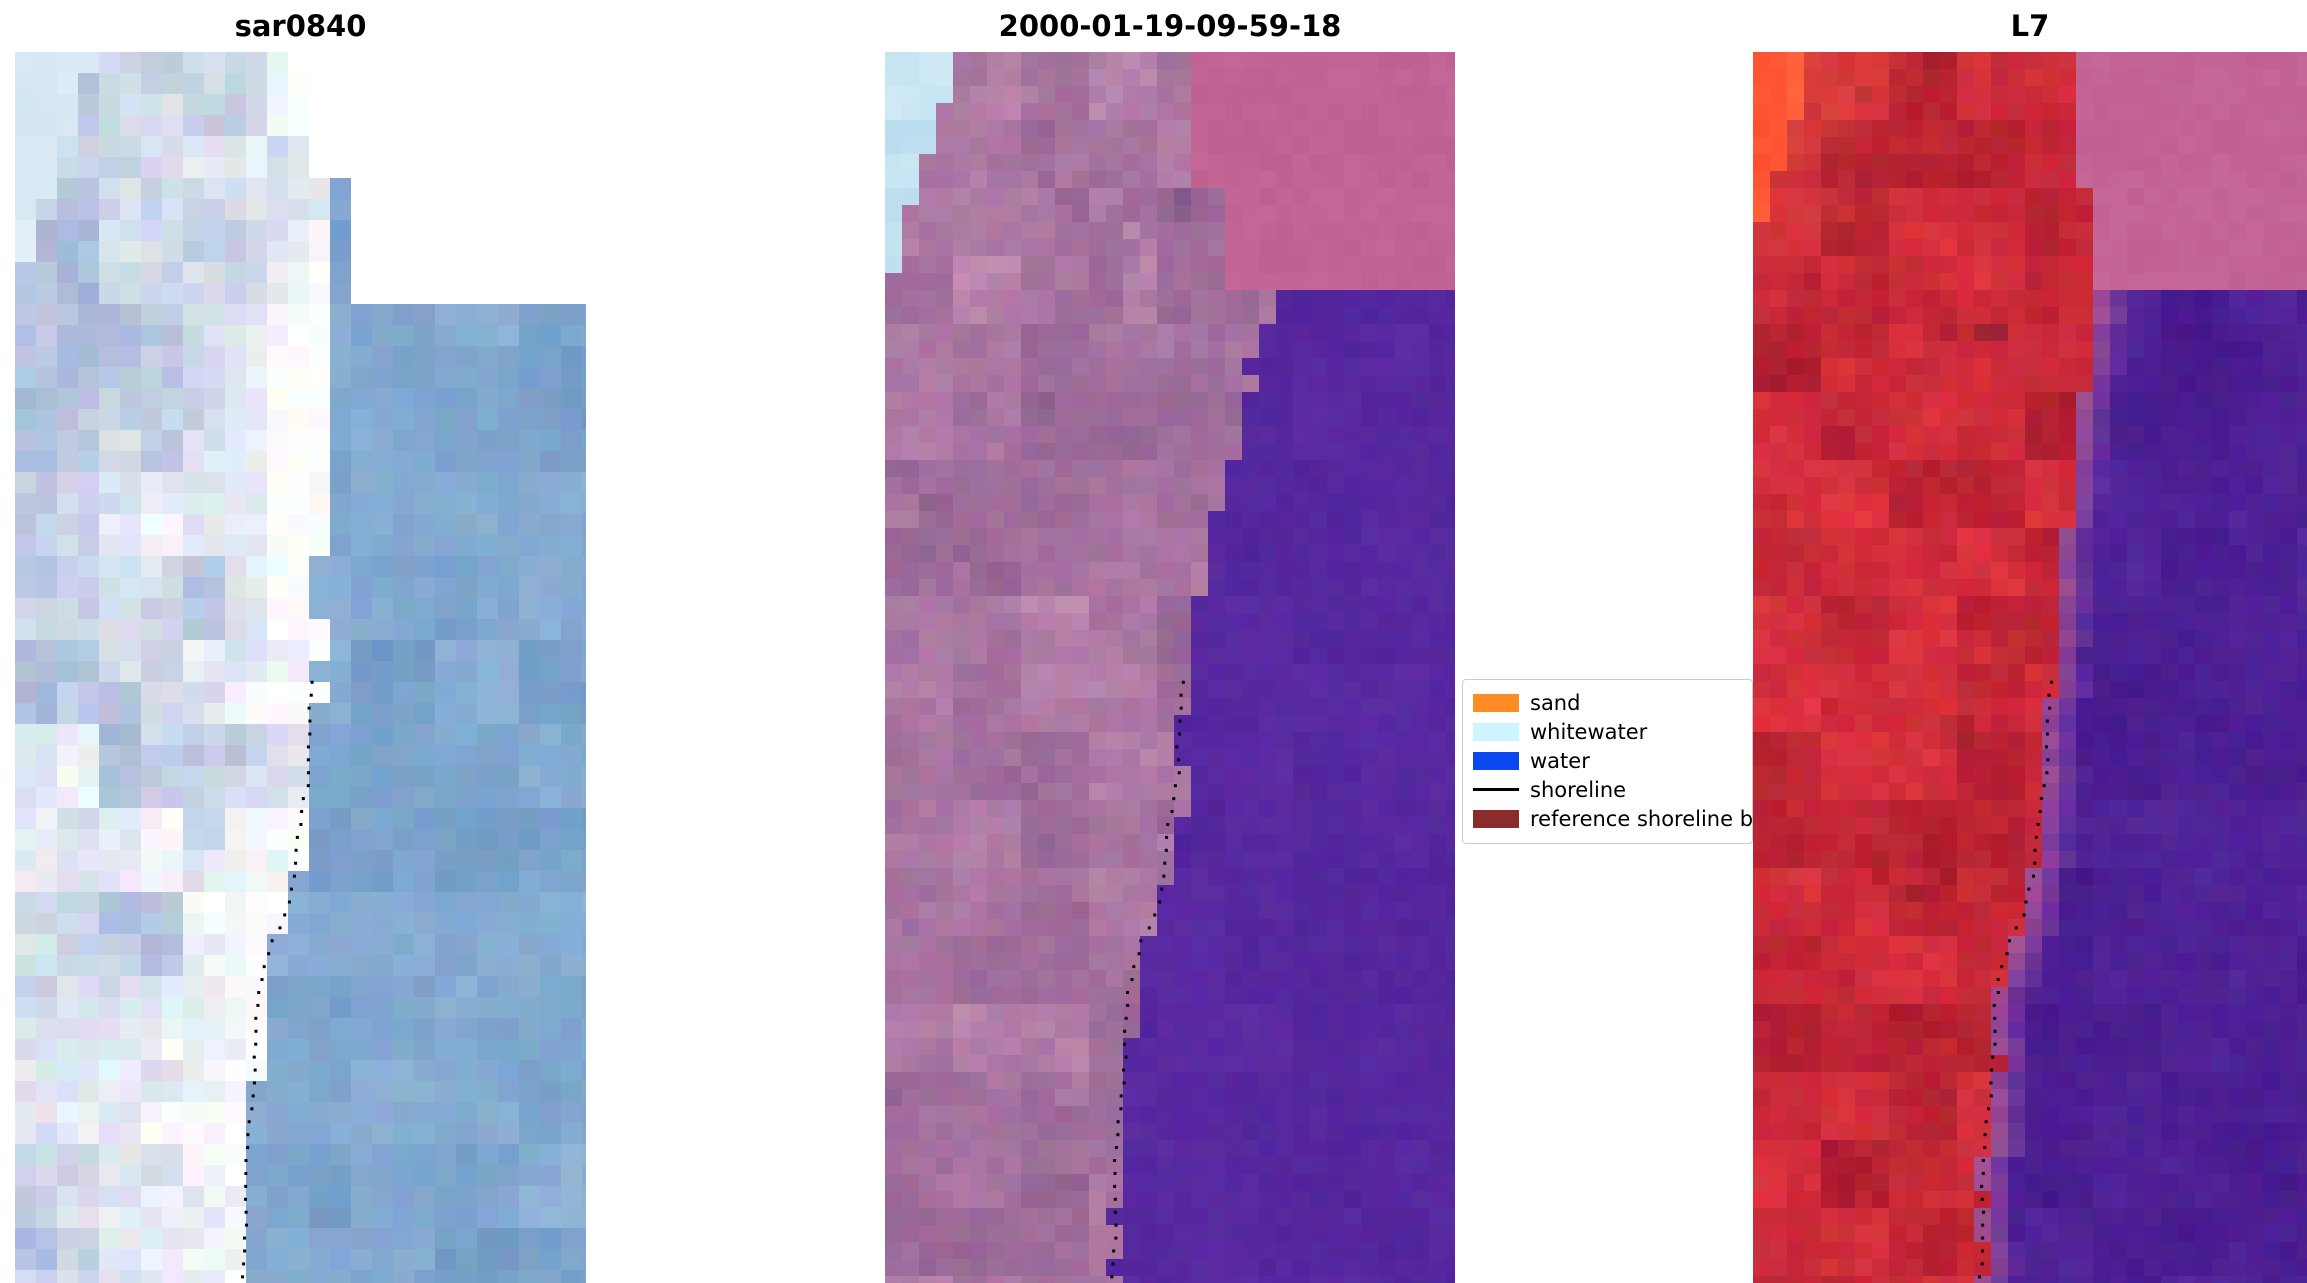 This screenshot has width=2307, height=1283. What do you see at coordinates (1641, 818) in the screenshot?
I see `legend-label-reference-buffer: reference shoreline b` at bounding box center [1641, 818].